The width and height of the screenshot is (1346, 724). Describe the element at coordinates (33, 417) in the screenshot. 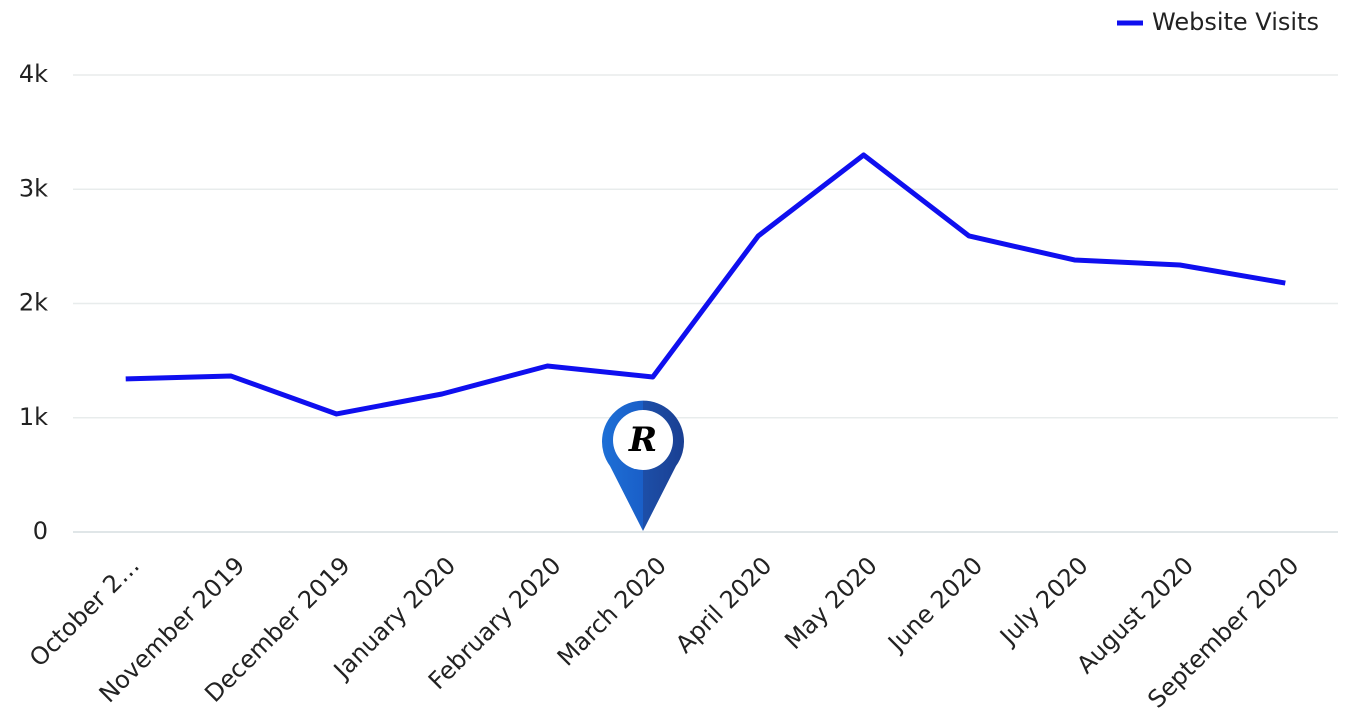

I see `y-tick-label: 1k` at that location.